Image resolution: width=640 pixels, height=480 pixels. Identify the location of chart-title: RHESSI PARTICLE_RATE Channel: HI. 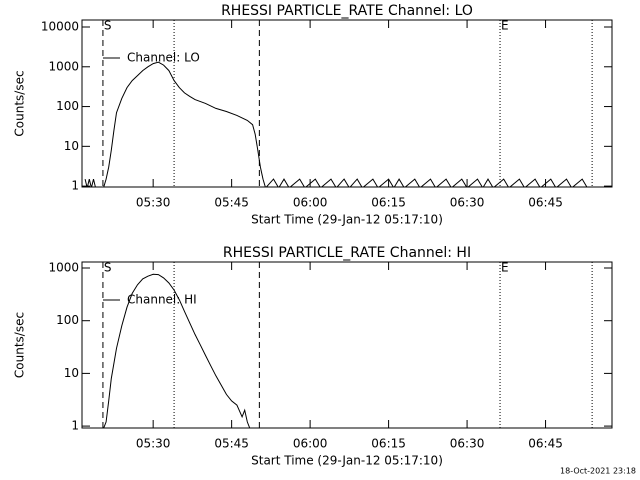
(347, 253).